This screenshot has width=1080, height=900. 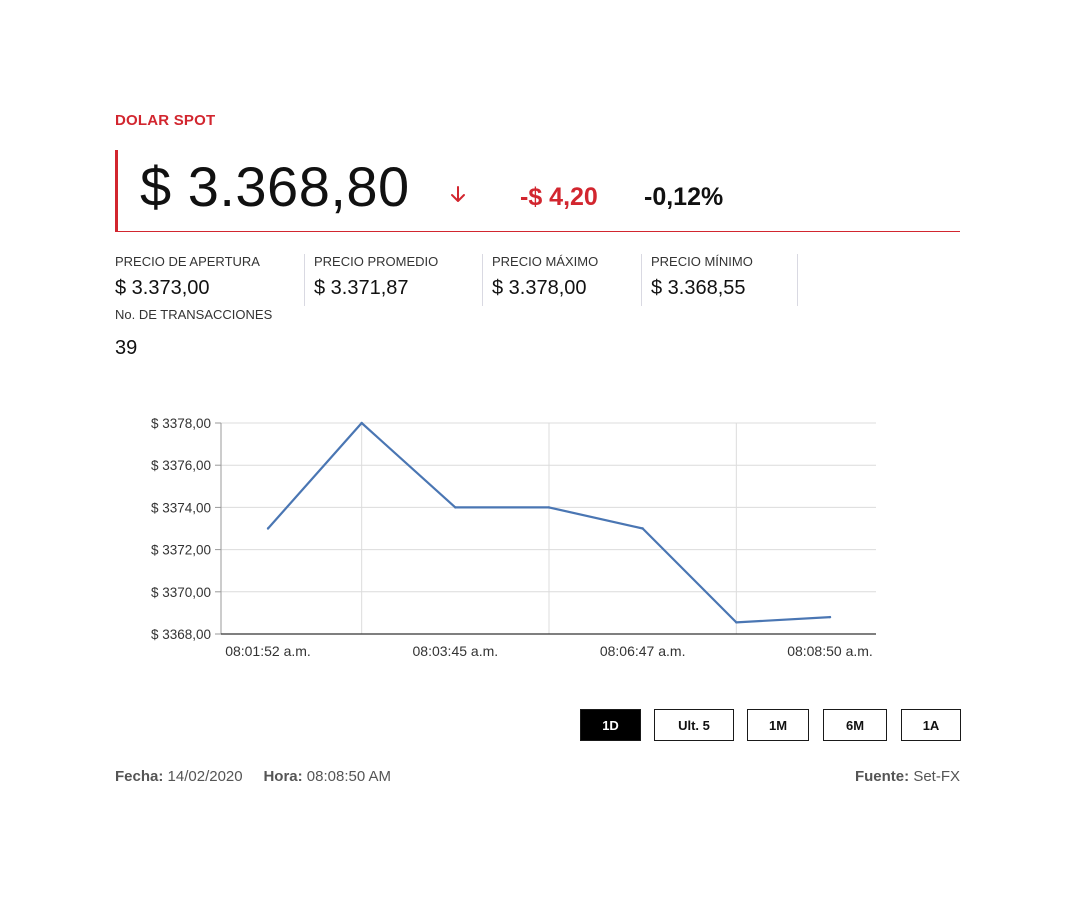 What do you see at coordinates (165, 120) in the screenshot?
I see `instrument-title: DOLAR SPOT` at bounding box center [165, 120].